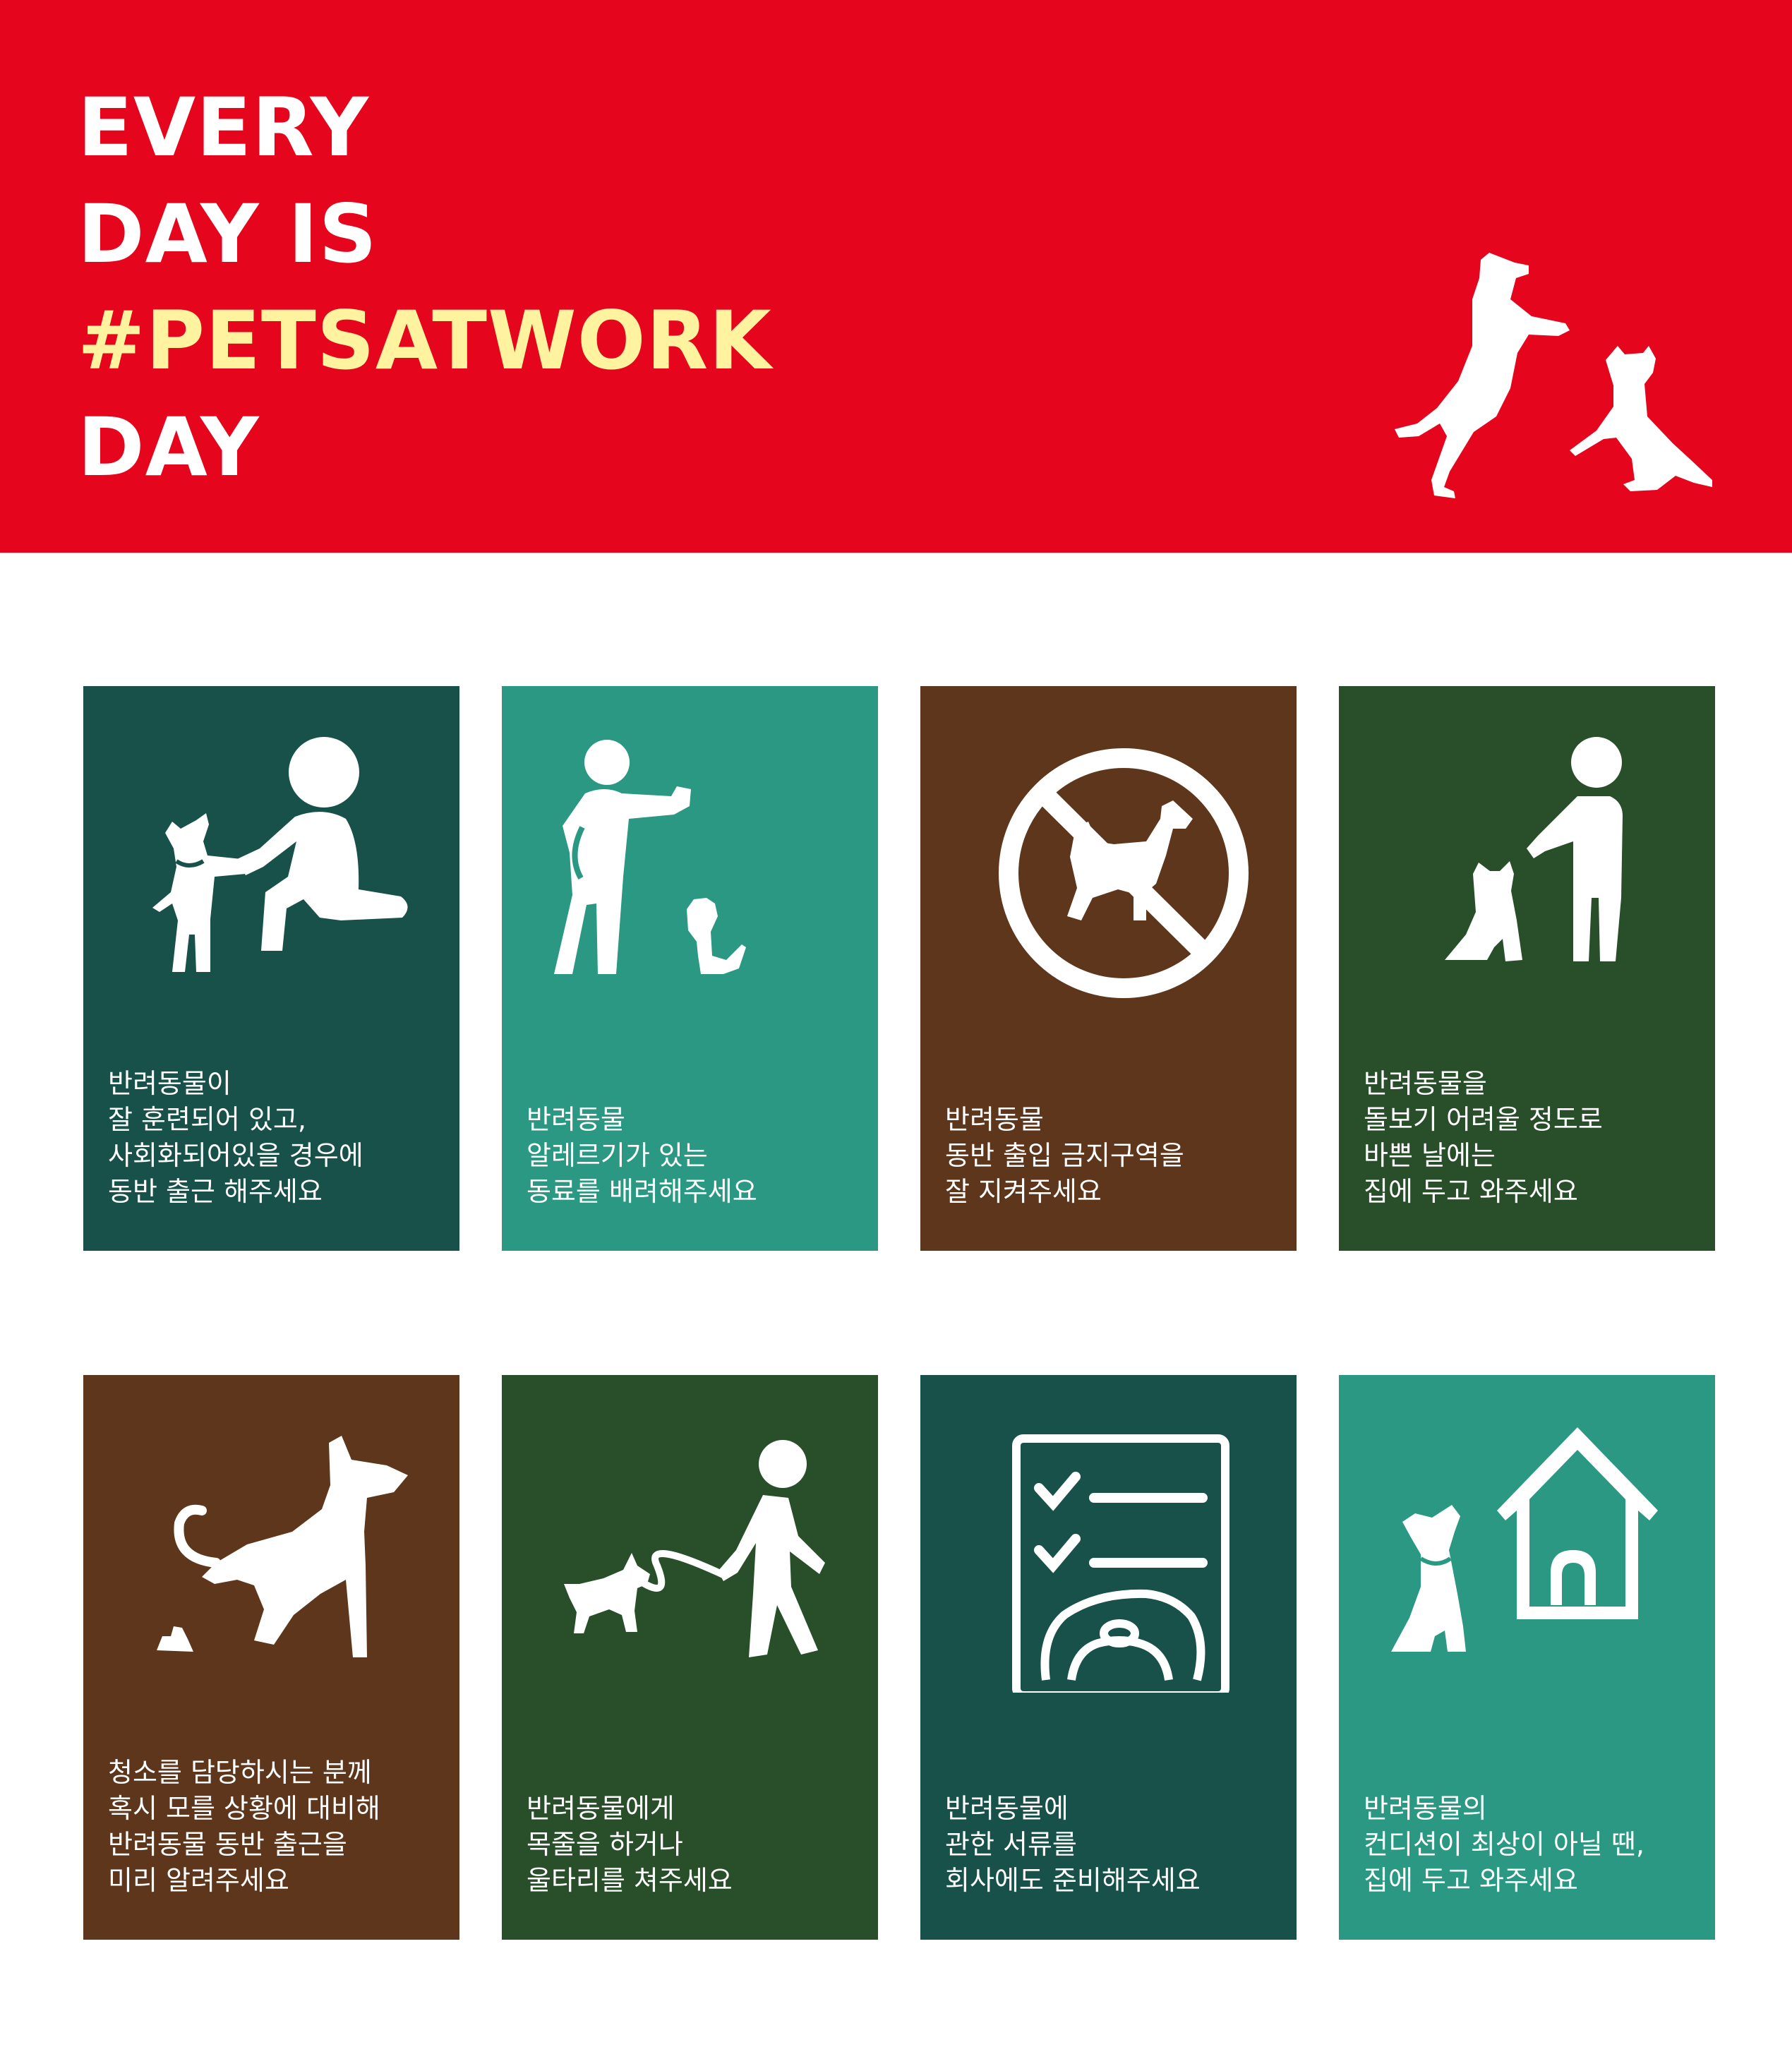  Describe the element at coordinates (1534, 849) in the screenshot. I see `person-with-sitting-dog-icon` at that location.